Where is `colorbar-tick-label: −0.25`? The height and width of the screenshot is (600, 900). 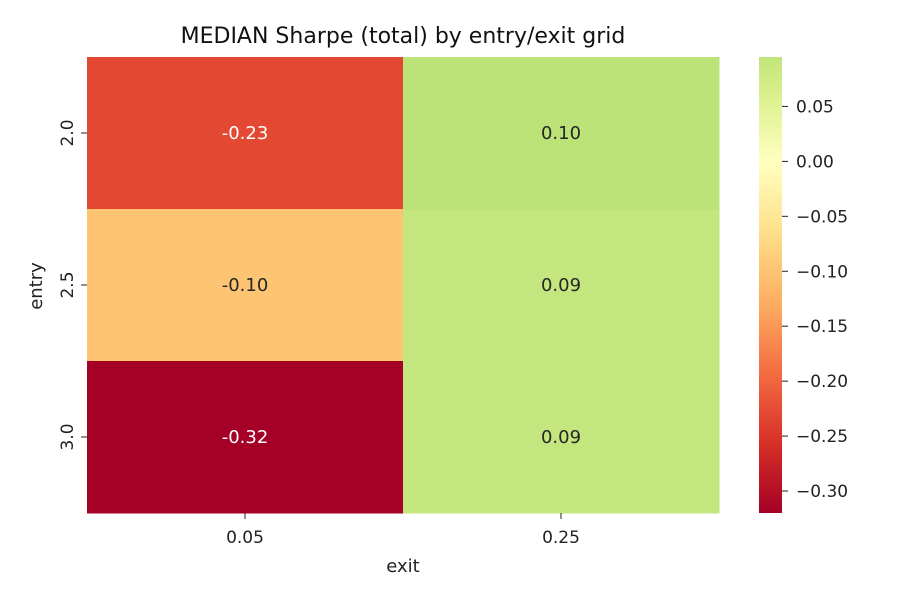
colorbar-tick-label: −0.25 is located at coordinates (822, 437).